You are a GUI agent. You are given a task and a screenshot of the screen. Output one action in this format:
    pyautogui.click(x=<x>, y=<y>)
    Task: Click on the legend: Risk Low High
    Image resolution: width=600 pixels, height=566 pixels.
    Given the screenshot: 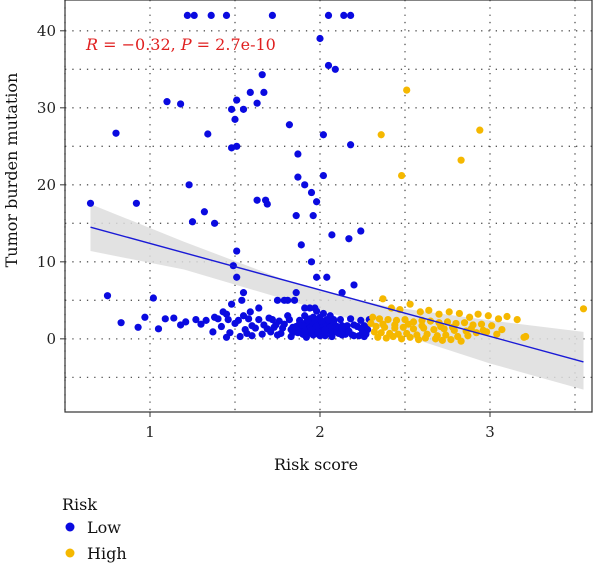 What is the action you would take?
    pyautogui.click(x=94, y=529)
    